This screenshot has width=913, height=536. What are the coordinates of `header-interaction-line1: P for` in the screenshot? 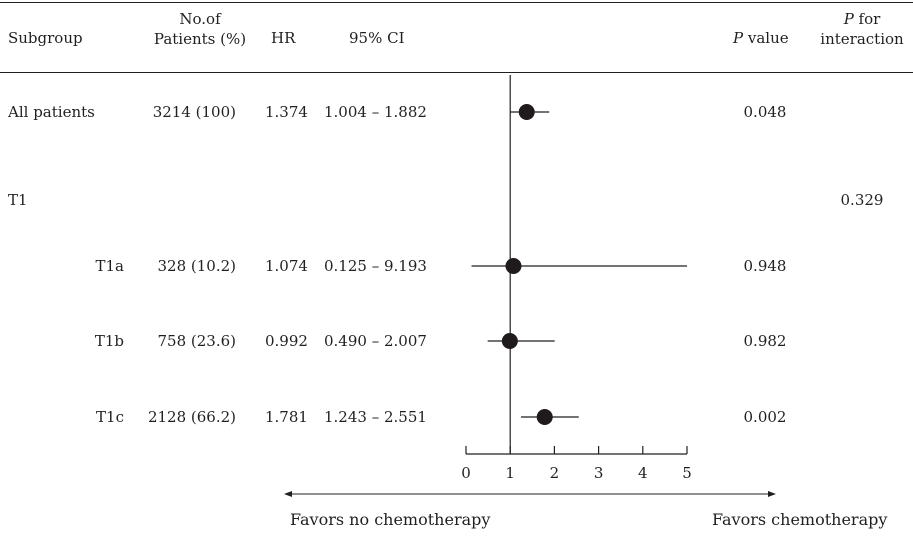 It's located at (862, 19).